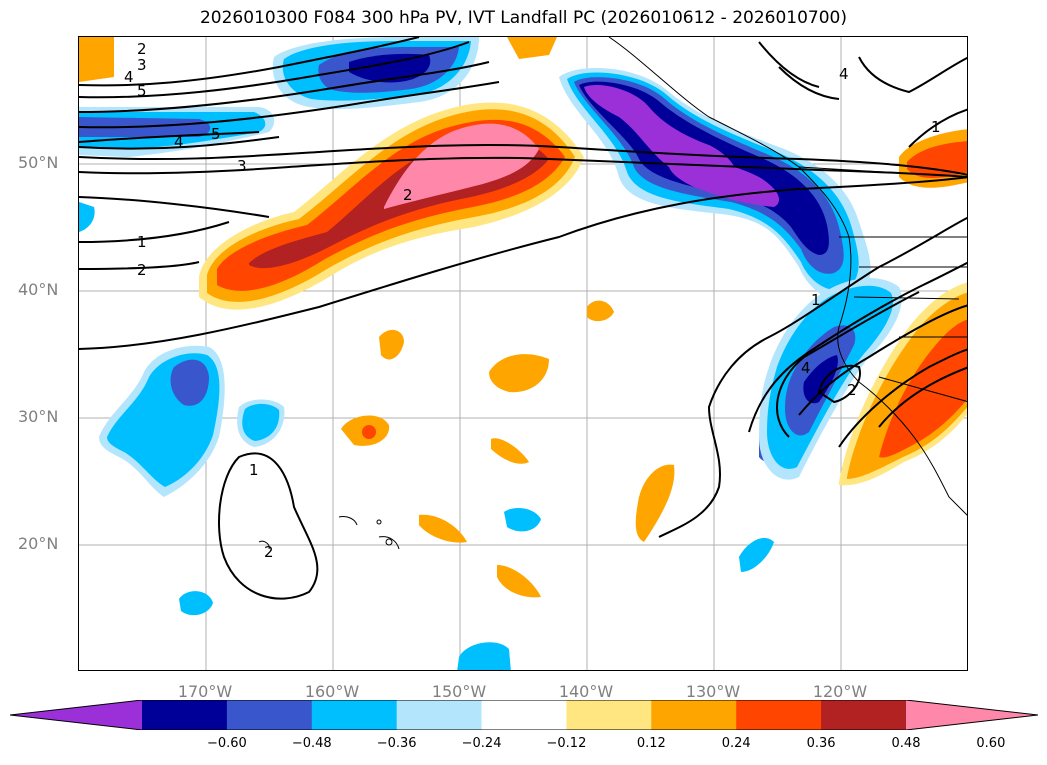  Describe the element at coordinates (840, 691) in the screenshot. I see `lon-label: 120°W` at that location.